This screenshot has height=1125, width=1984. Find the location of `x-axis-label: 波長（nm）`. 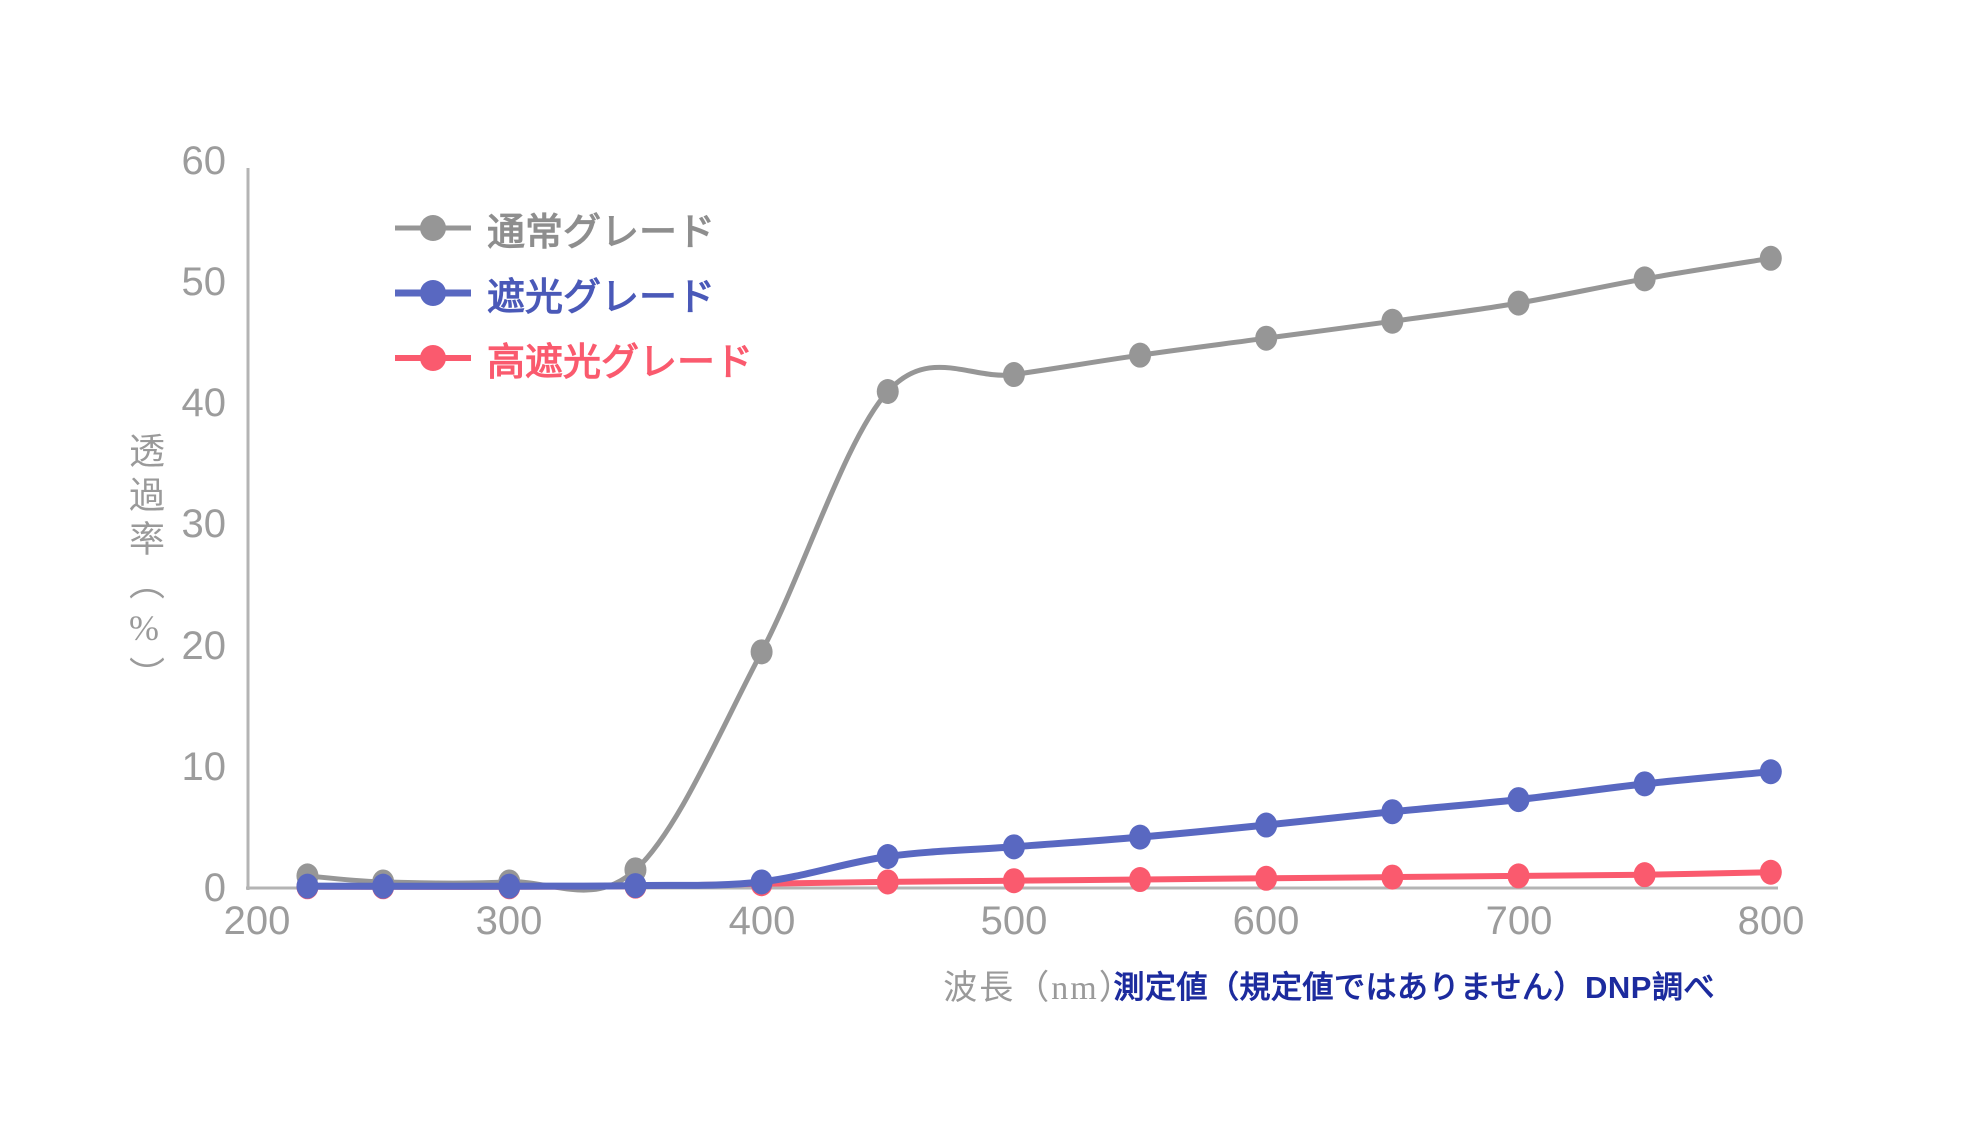

x-axis-label: 波長（nm） is located at coordinates (1039, 988).